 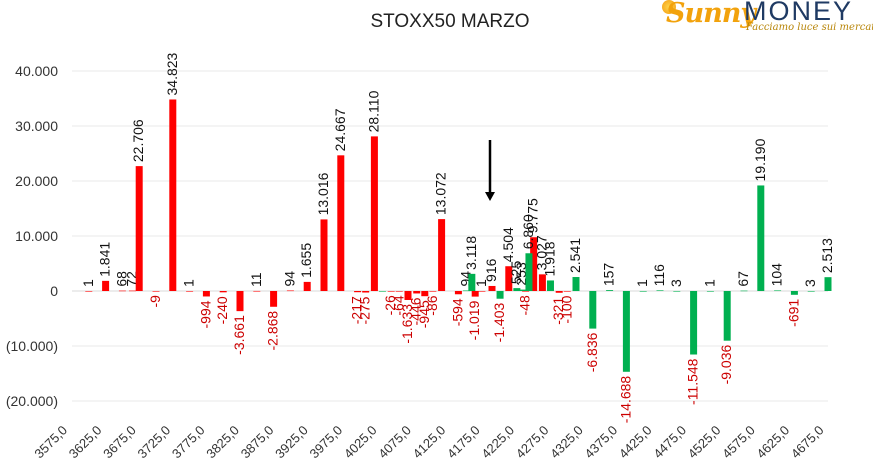 What do you see at coordinates (32, 346) in the screenshot?
I see `y-tick-label: (10.000)` at bounding box center [32, 346].